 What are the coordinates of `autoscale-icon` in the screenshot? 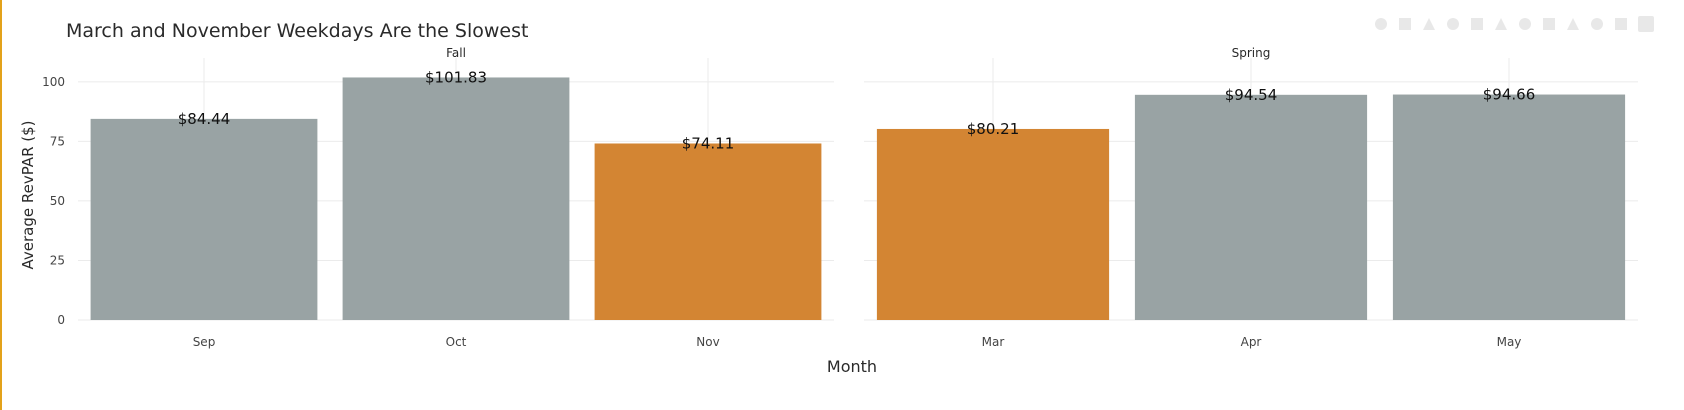 It's located at (1549, 24).